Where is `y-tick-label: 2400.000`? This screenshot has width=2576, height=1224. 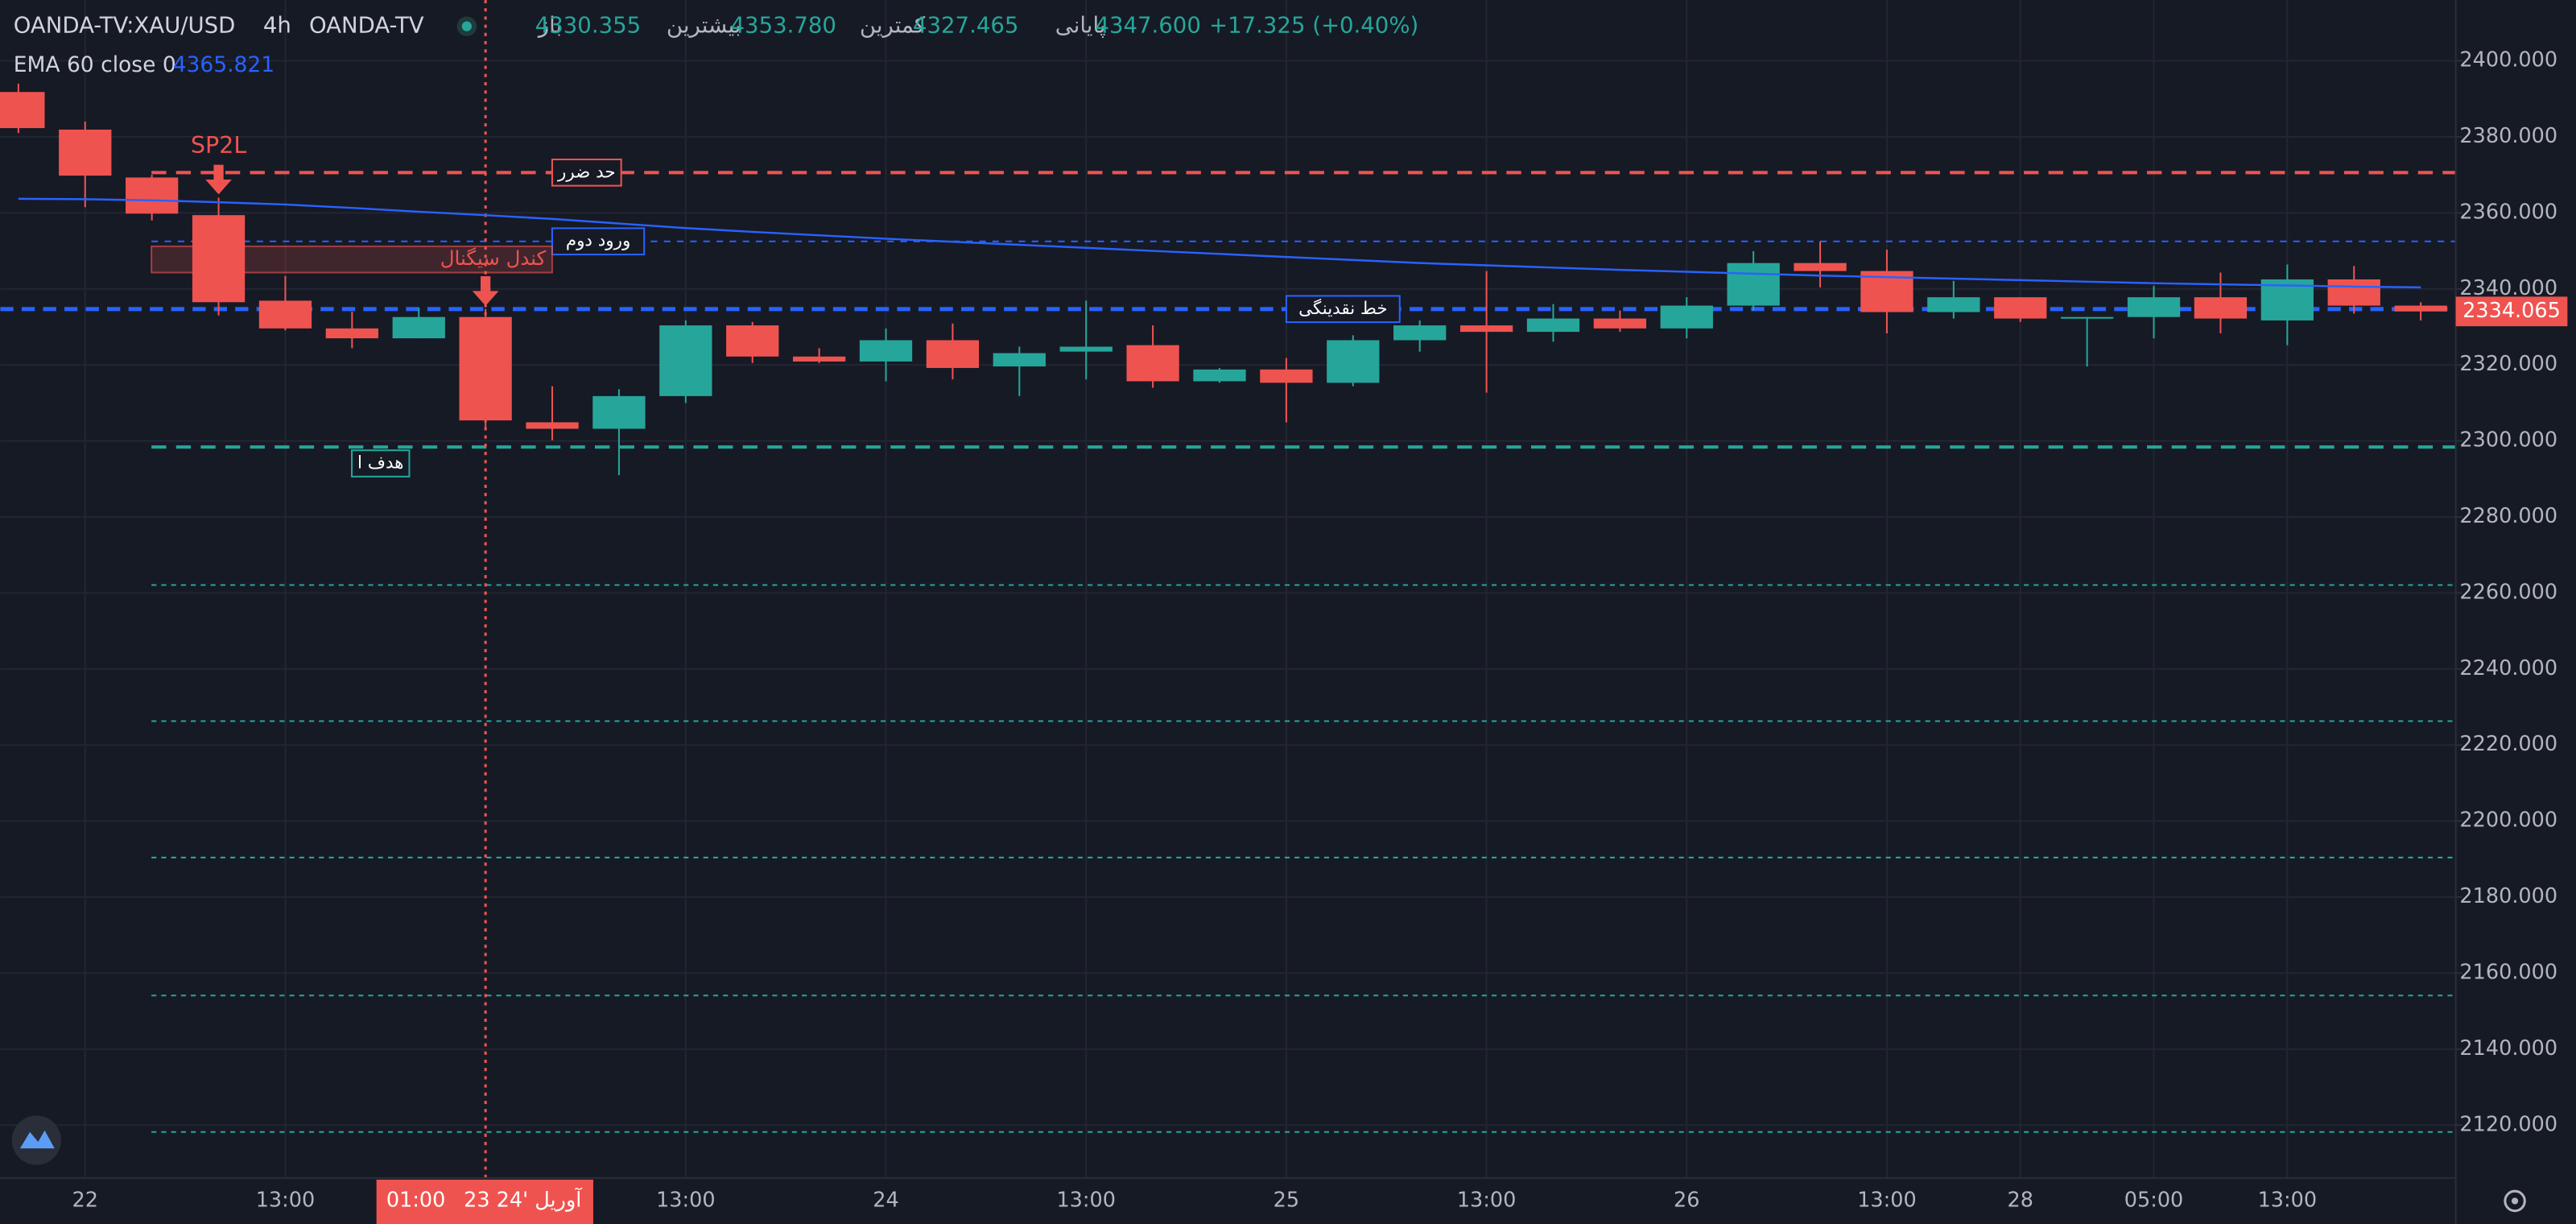
y-tick-label: 2400.000 is located at coordinates (2508, 60).